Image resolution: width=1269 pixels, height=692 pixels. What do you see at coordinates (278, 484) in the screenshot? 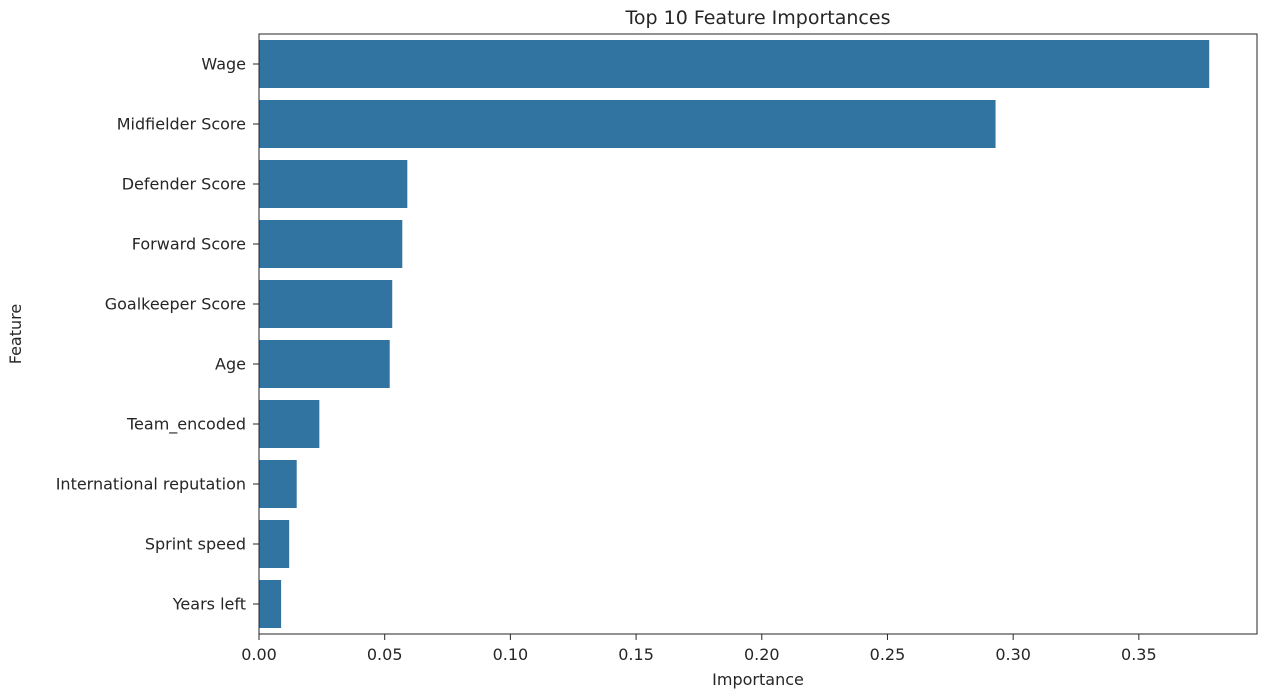
I see `bar-international-reputation` at bounding box center [278, 484].